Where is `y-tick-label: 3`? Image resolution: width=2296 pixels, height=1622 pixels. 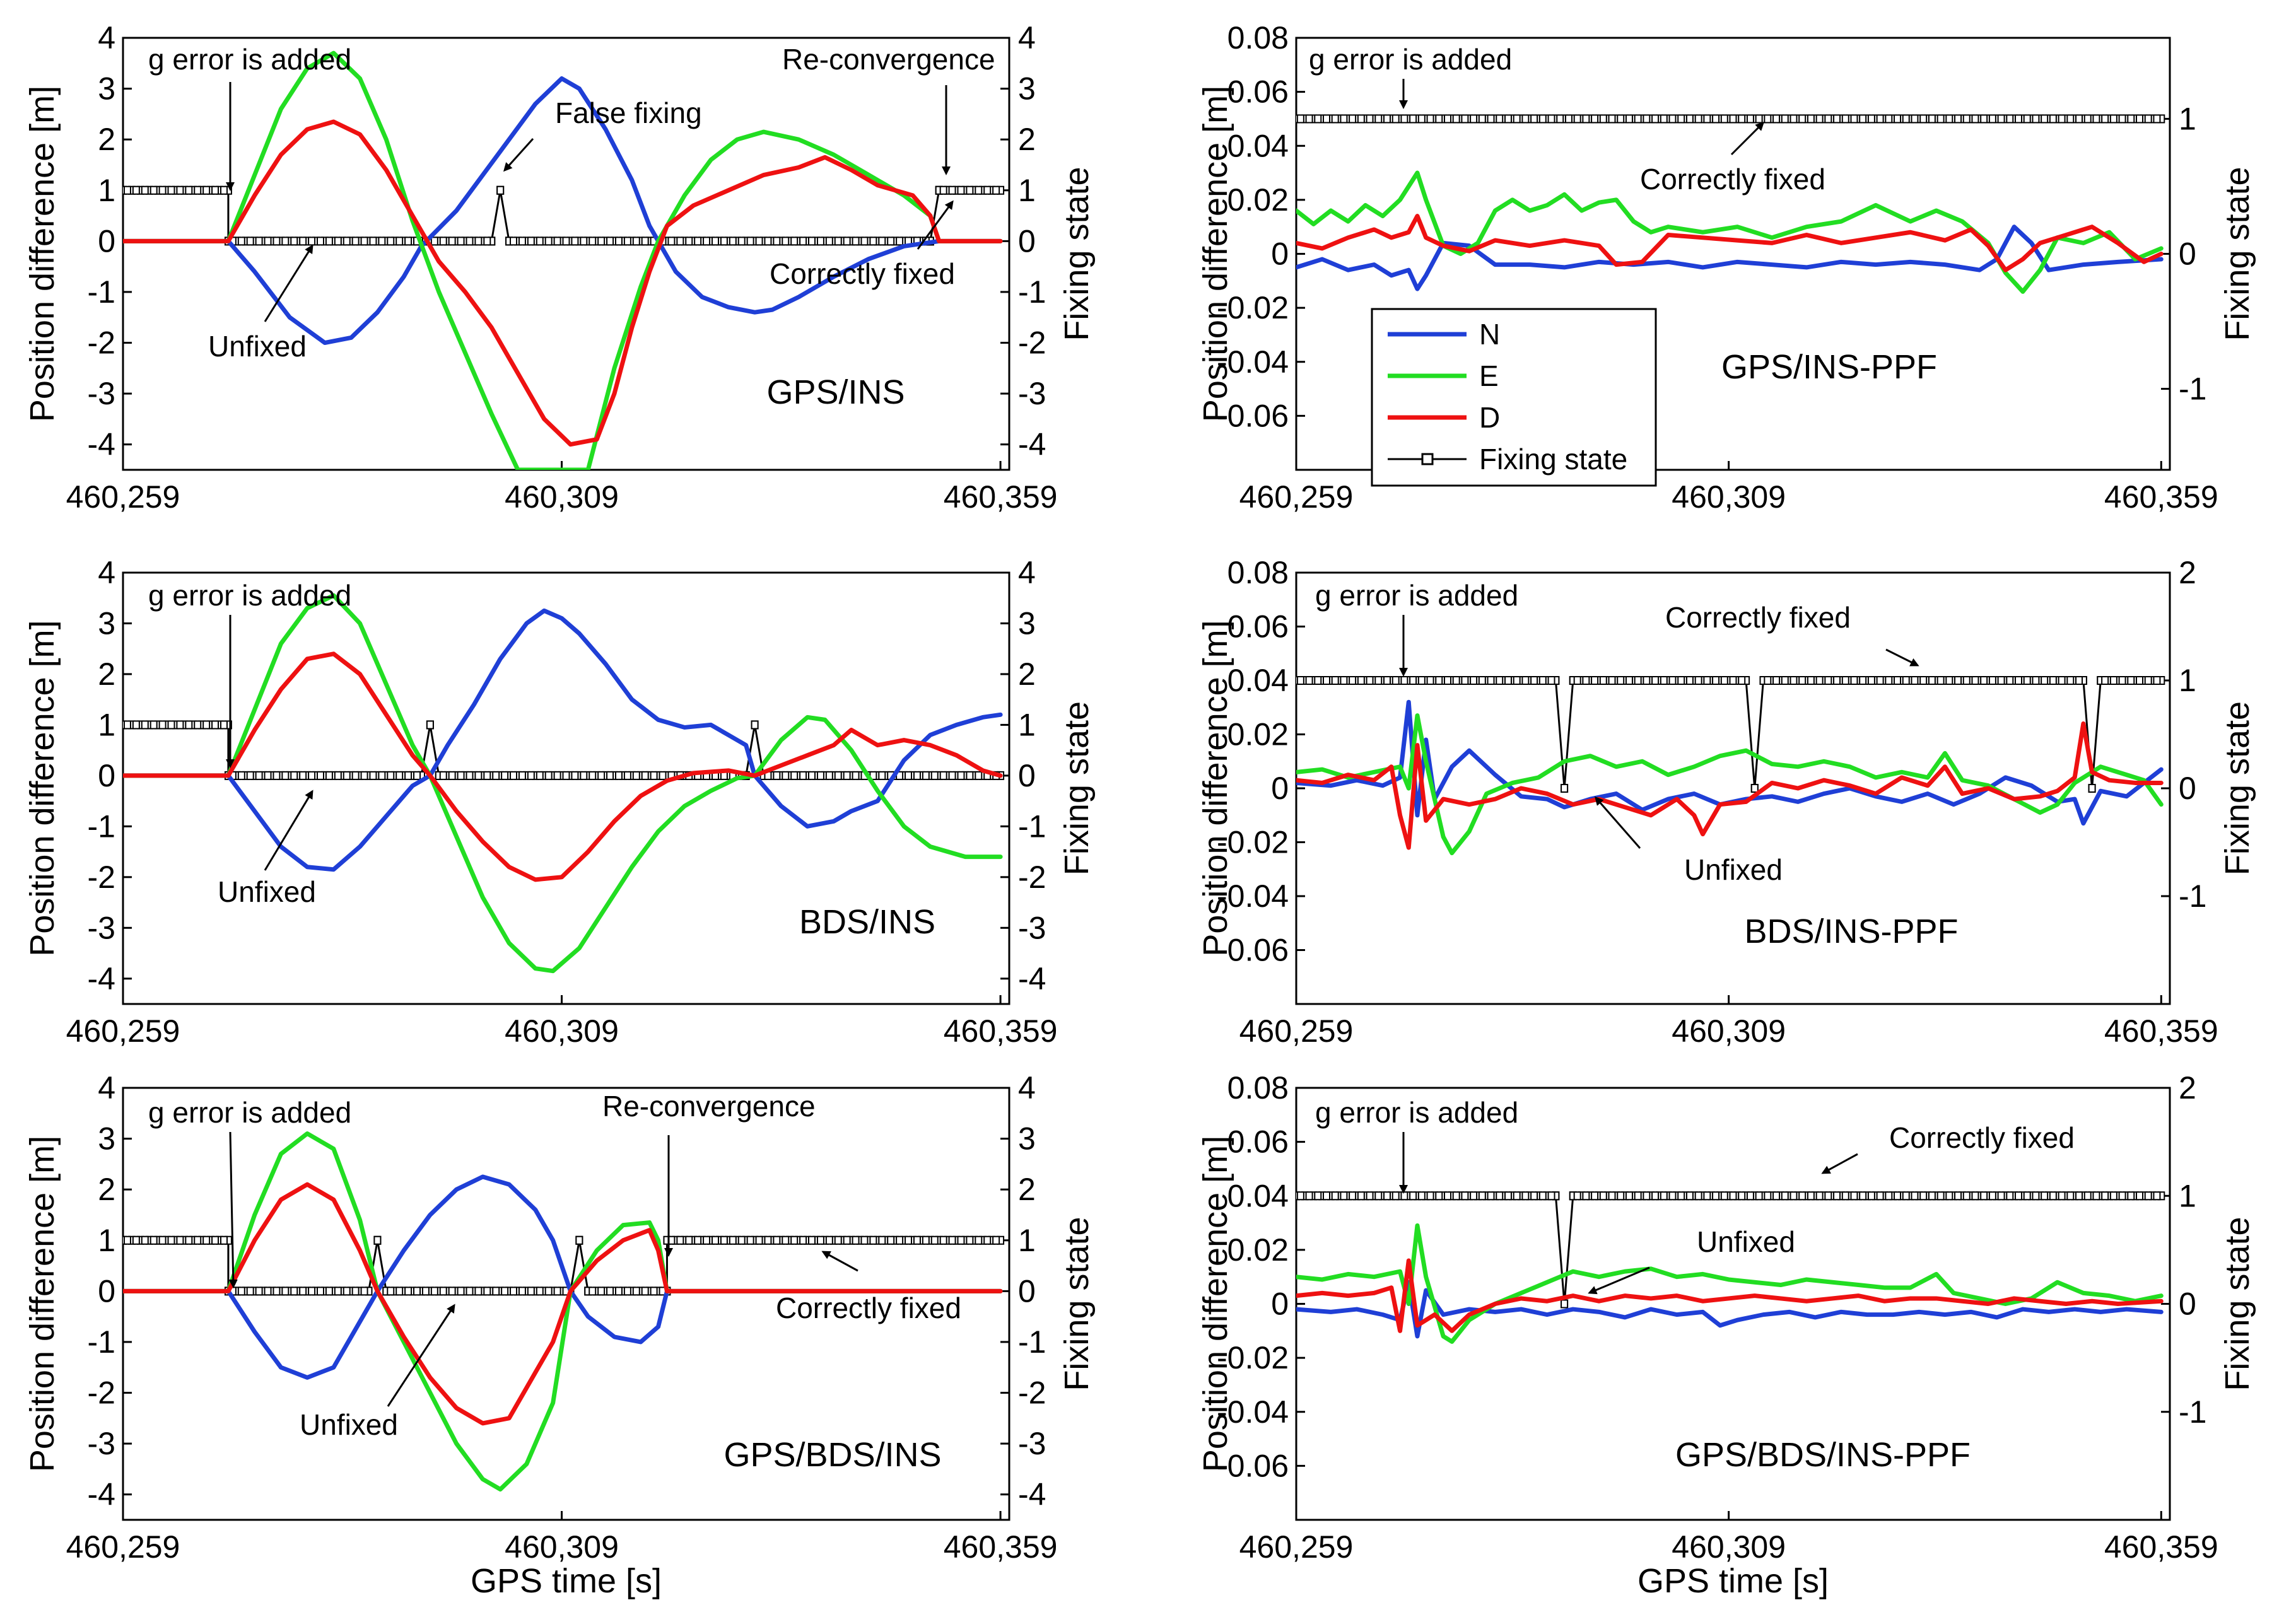 y-tick-label: 3 is located at coordinates (106, 1139).